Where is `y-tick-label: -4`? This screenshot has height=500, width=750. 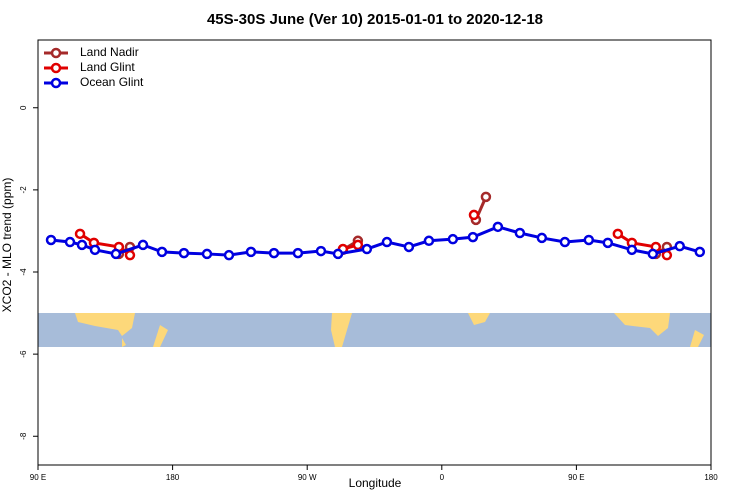 y-tick-label: -4 is located at coordinates (23, 272).